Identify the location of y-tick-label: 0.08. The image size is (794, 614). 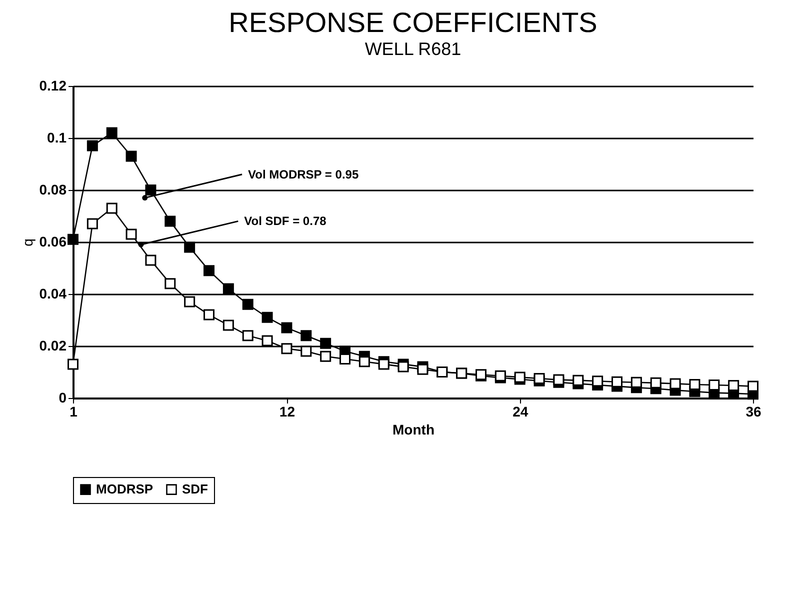
(53, 190).